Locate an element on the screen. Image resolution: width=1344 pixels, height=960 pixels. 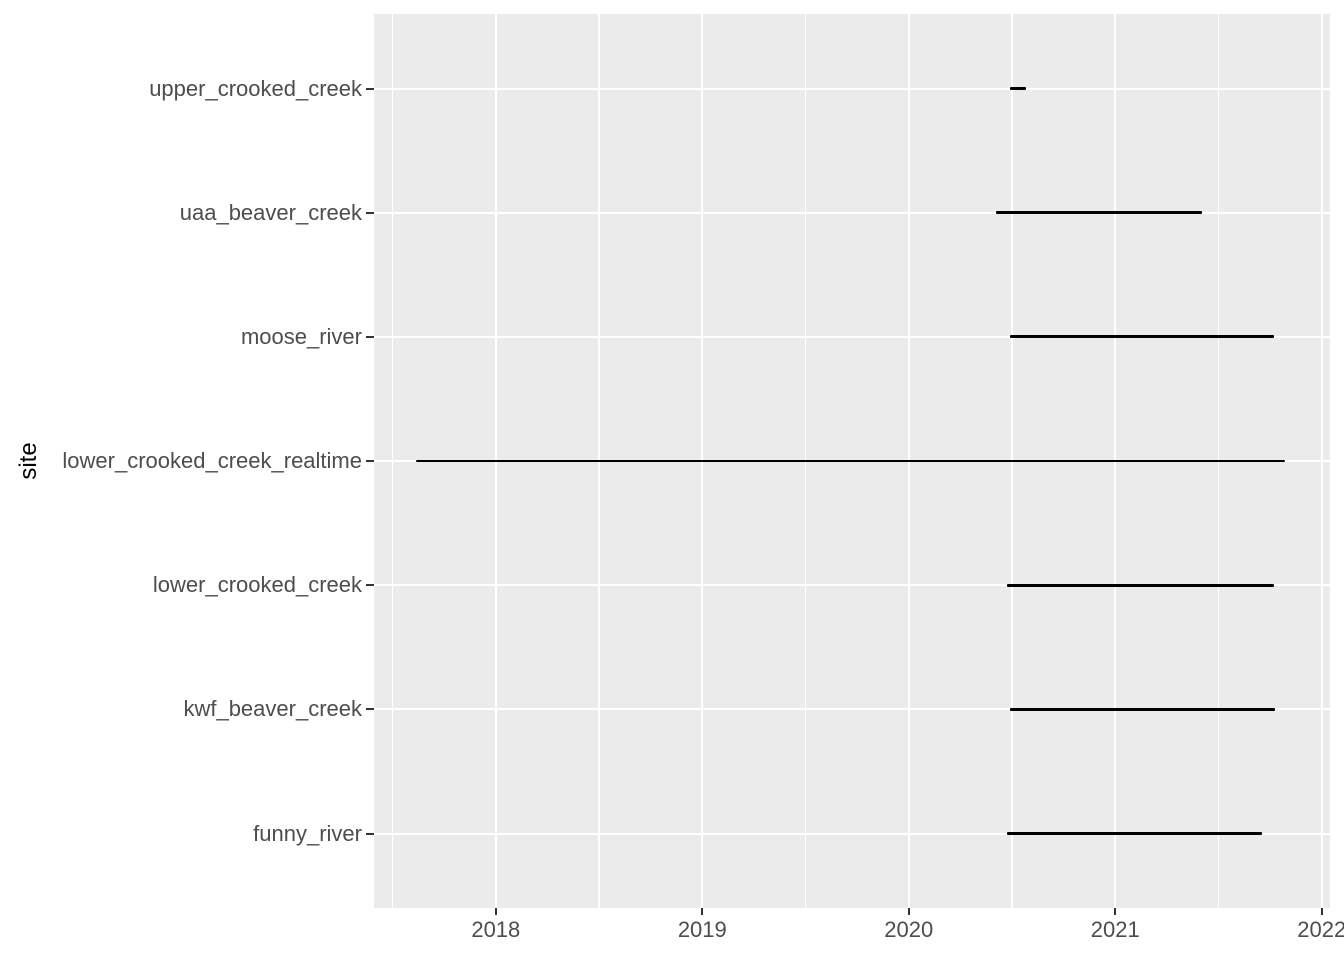
y-axis-label: lower_crooked_creek is located at coordinates (257, 585).